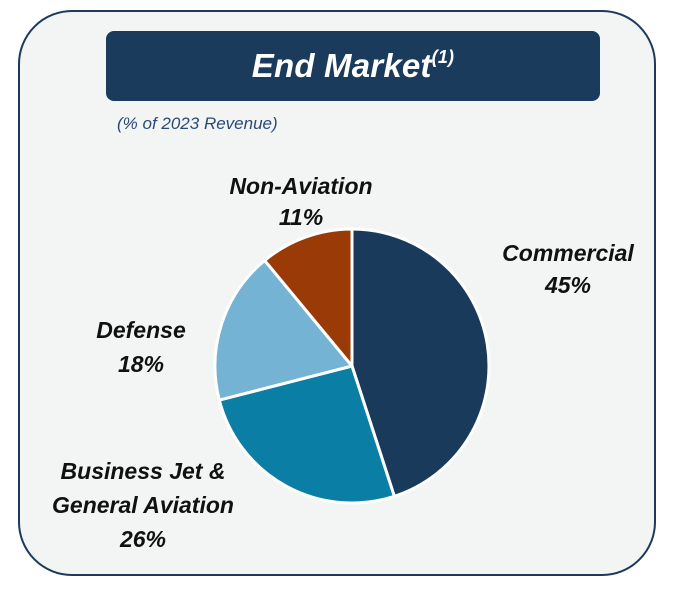 Image resolution: width=678 pixels, height=597 pixels. I want to click on label-business-jet-value: 26%, so click(142, 539).